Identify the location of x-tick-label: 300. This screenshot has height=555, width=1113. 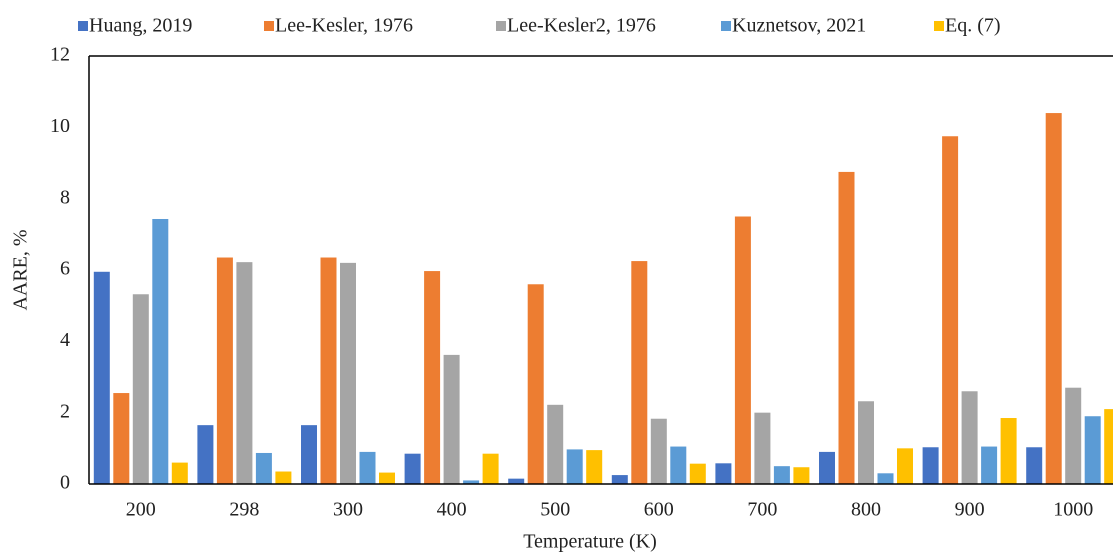
(348, 510).